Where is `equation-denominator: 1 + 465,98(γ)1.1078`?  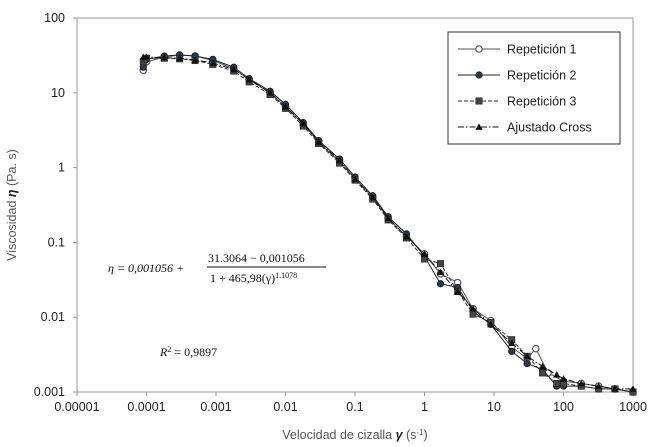
equation-denominator: 1 + 465,98(γ)1.1078 is located at coordinates (253, 278).